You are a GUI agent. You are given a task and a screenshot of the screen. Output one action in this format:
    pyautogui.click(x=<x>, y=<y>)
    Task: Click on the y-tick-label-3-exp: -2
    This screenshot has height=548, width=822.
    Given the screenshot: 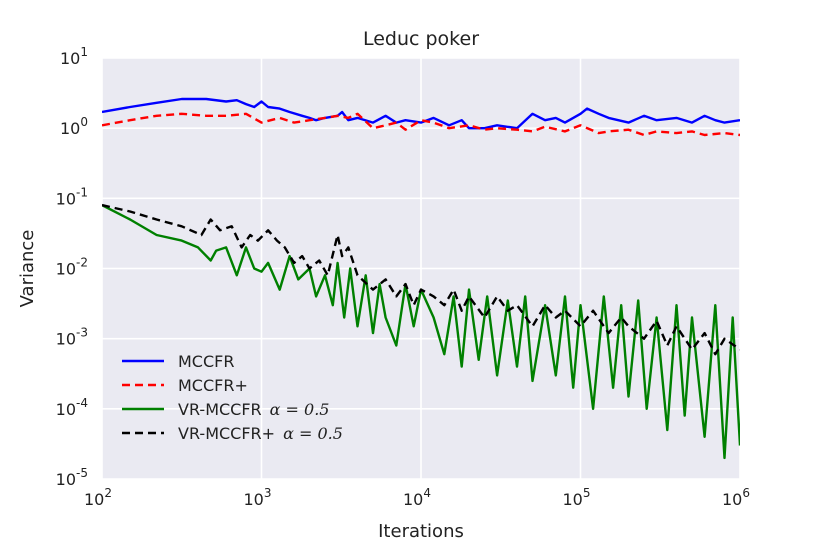 What is the action you would take?
    pyautogui.click(x=82, y=263)
    